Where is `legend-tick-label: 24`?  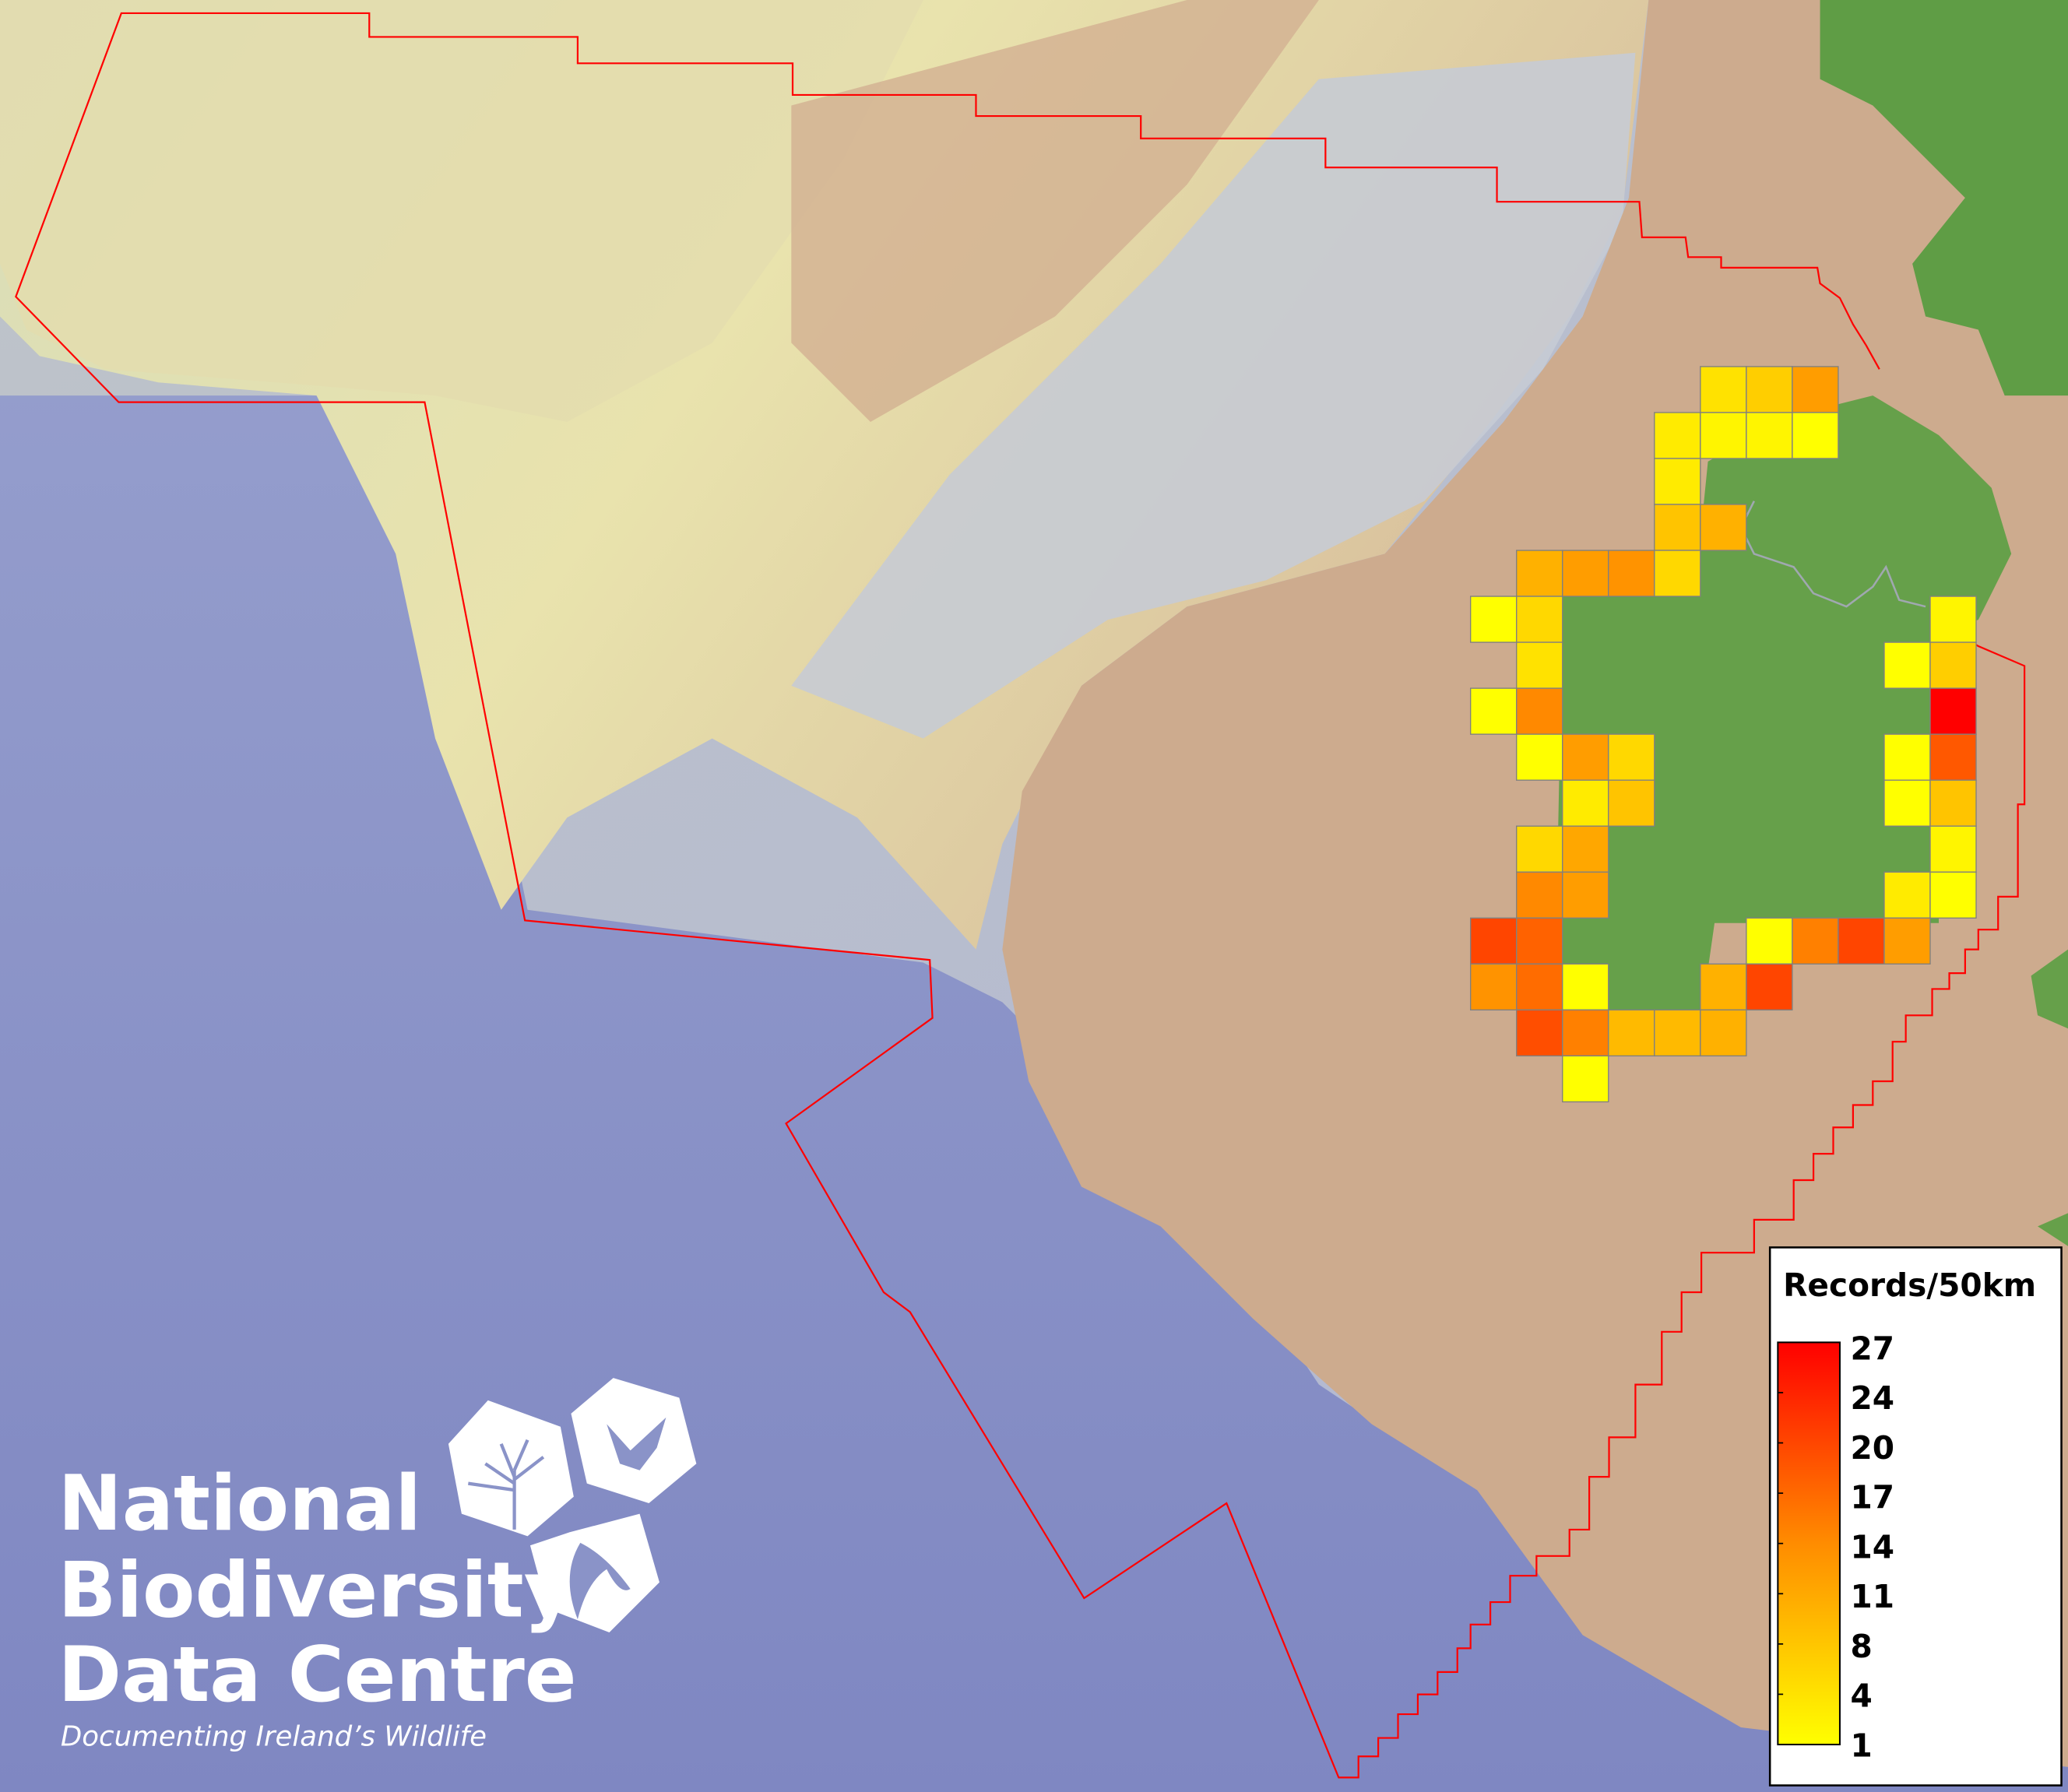
legend-tick-label: 24 is located at coordinates (1873, 1398).